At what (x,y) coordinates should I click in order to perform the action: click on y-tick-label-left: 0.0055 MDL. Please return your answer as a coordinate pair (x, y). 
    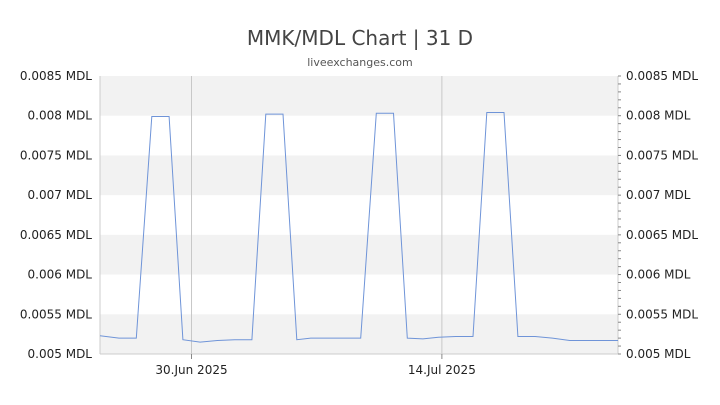
    Looking at the image, I should click on (56, 314).